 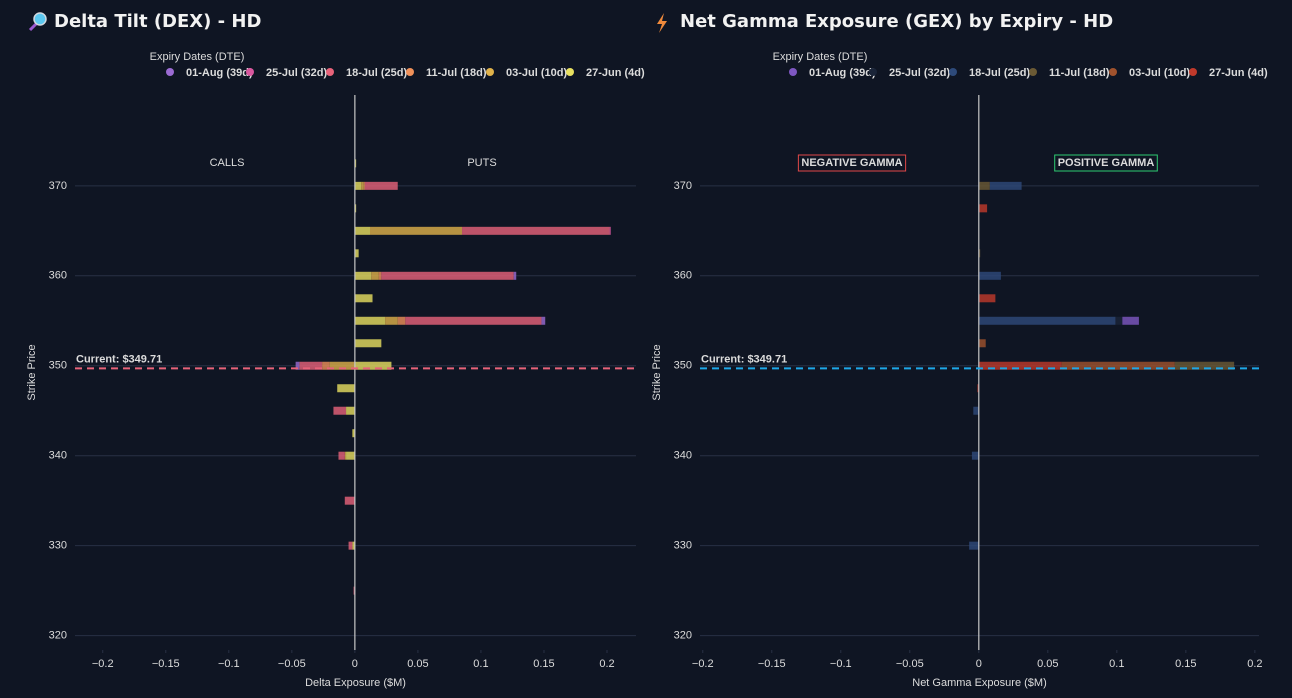 I want to click on side-label: PUTS, so click(x=481, y=163).